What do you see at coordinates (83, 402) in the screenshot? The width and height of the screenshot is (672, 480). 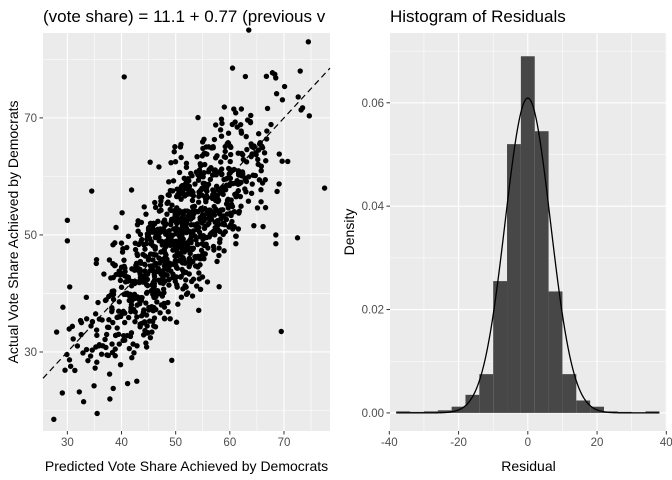 I see `outlier-point` at bounding box center [83, 402].